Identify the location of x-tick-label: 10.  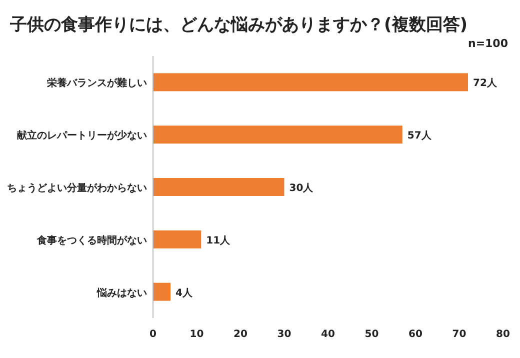
(197, 334).